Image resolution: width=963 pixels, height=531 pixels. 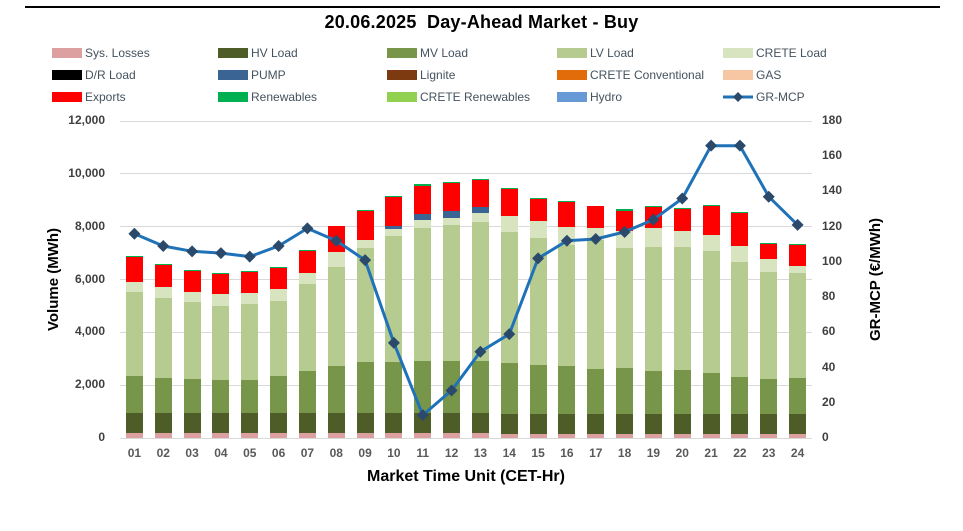 What do you see at coordinates (134, 453) in the screenshot?
I see `x-axis-tick-label: 01` at bounding box center [134, 453].